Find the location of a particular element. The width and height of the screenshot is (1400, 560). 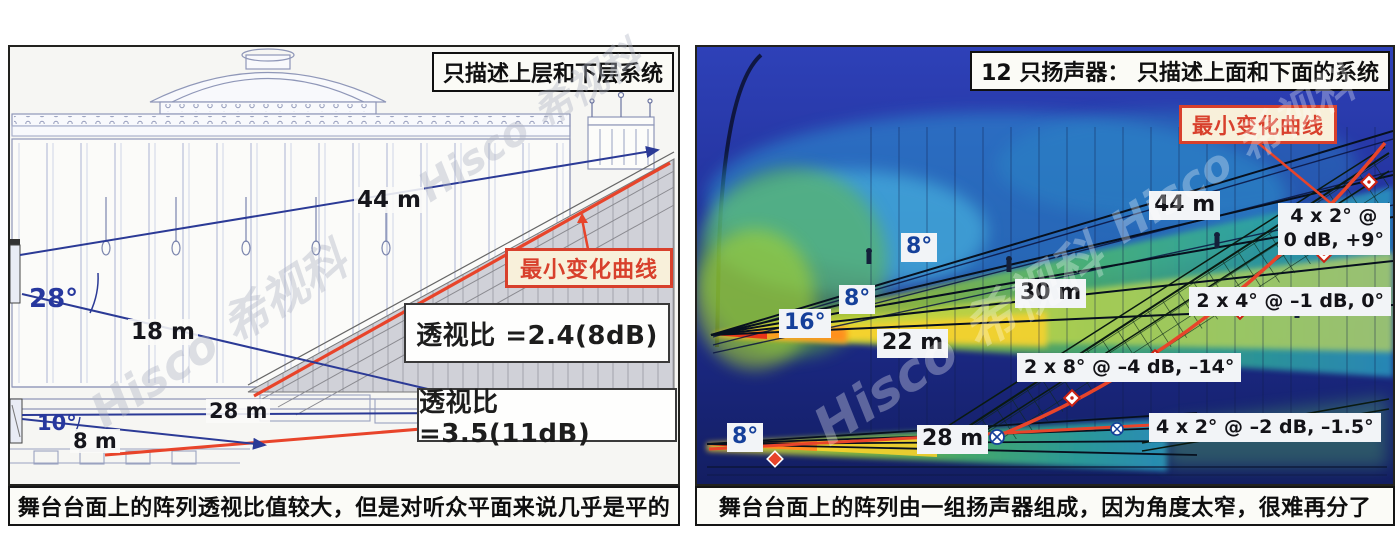

speaker-config-1-chip: 4 x 2° @ 0 dB, +9° is located at coordinates (1333, 229).